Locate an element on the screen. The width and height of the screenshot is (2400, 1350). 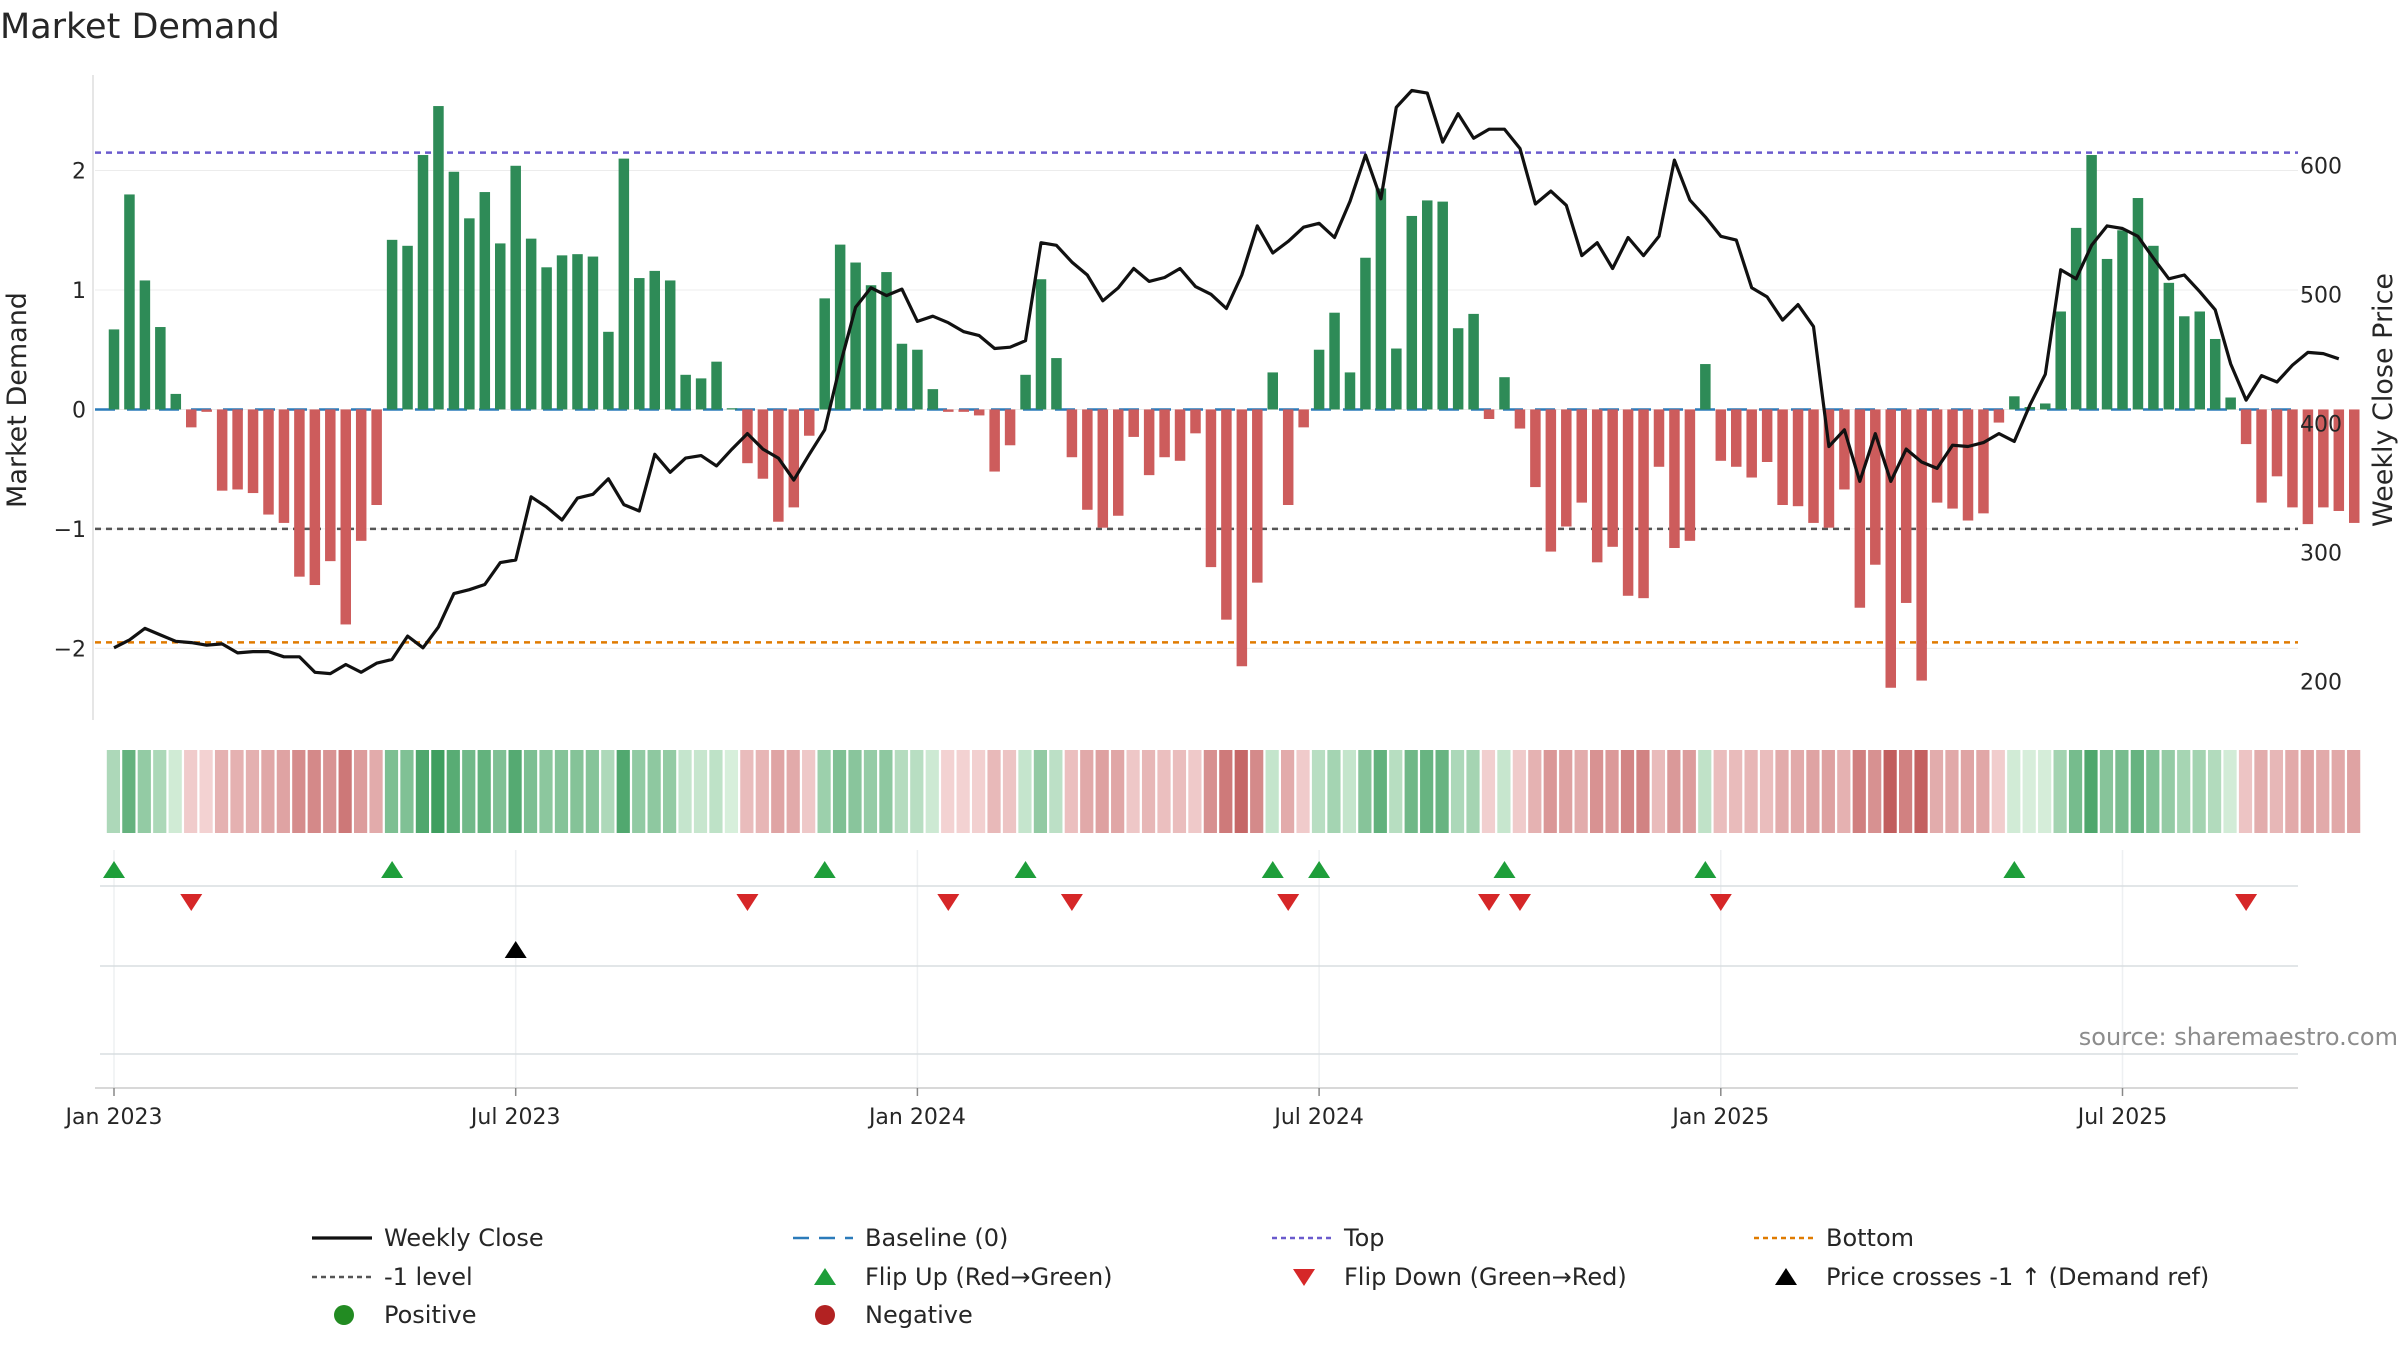
chart-title: Market Demand is located at coordinates (140, 27).